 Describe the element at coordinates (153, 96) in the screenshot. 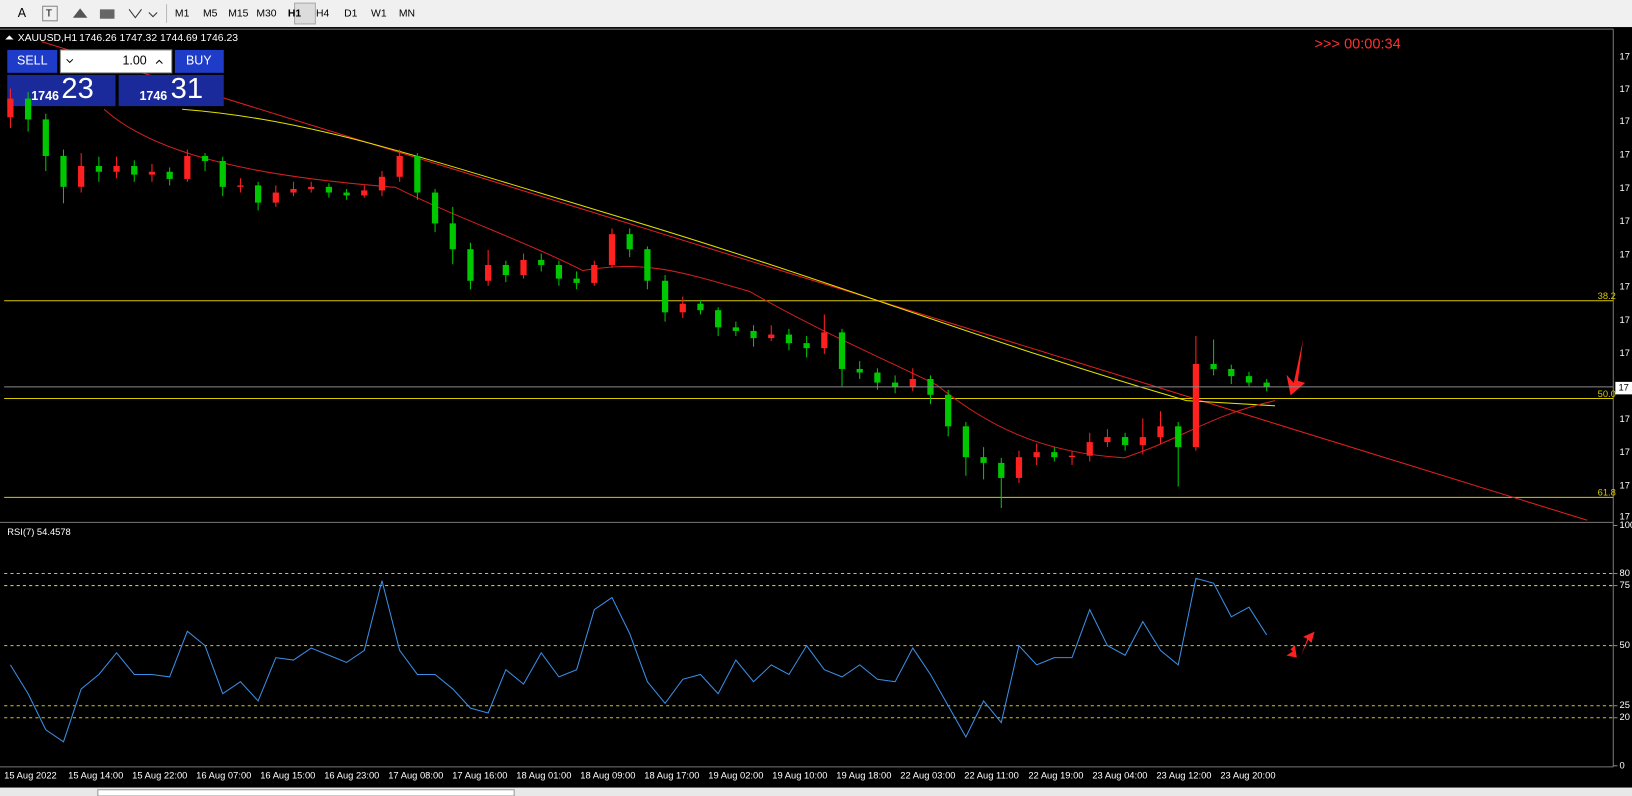

I see `ask-big: 1746` at that location.